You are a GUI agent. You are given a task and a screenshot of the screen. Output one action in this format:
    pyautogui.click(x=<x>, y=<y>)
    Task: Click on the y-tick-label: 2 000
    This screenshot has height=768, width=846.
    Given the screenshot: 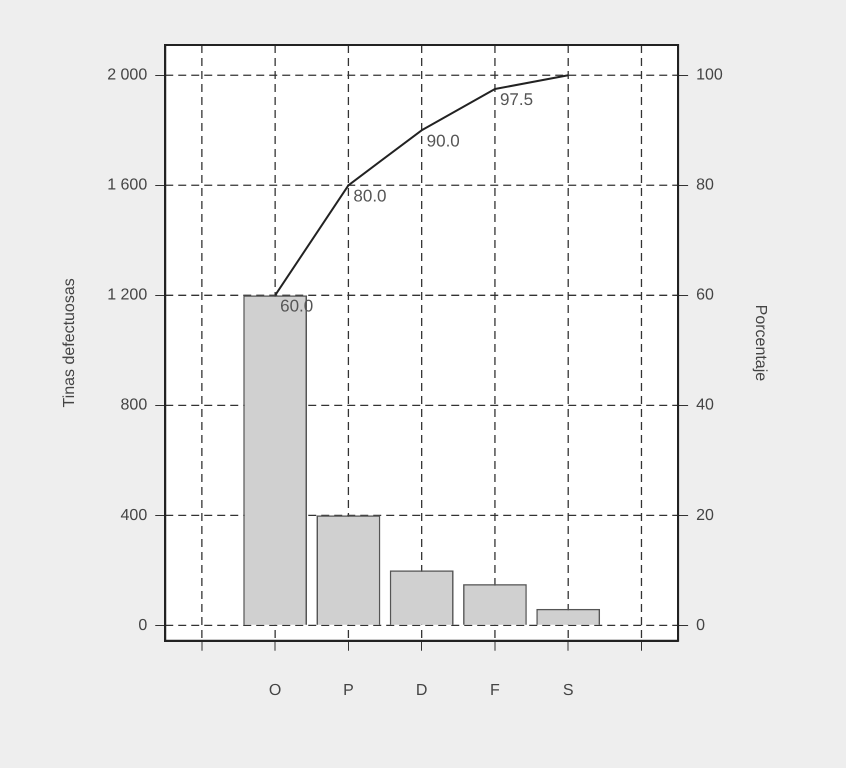 What is the action you would take?
    pyautogui.click(x=127, y=75)
    